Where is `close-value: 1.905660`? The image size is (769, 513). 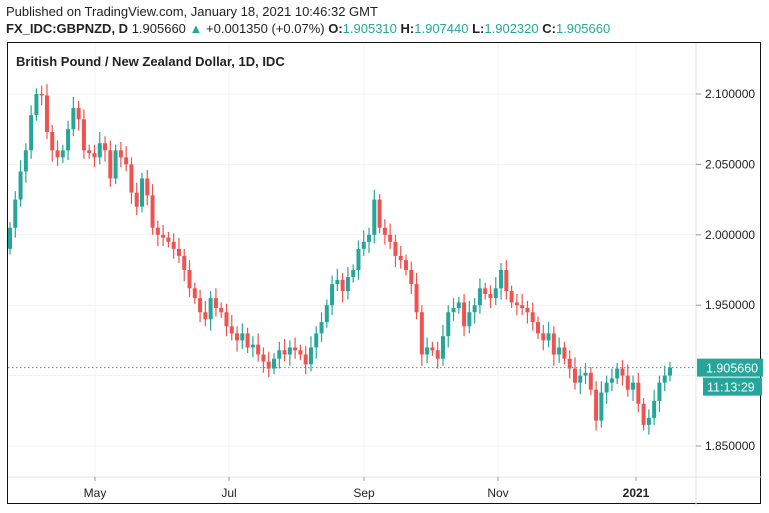 close-value: 1.905660 is located at coordinates (583, 28).